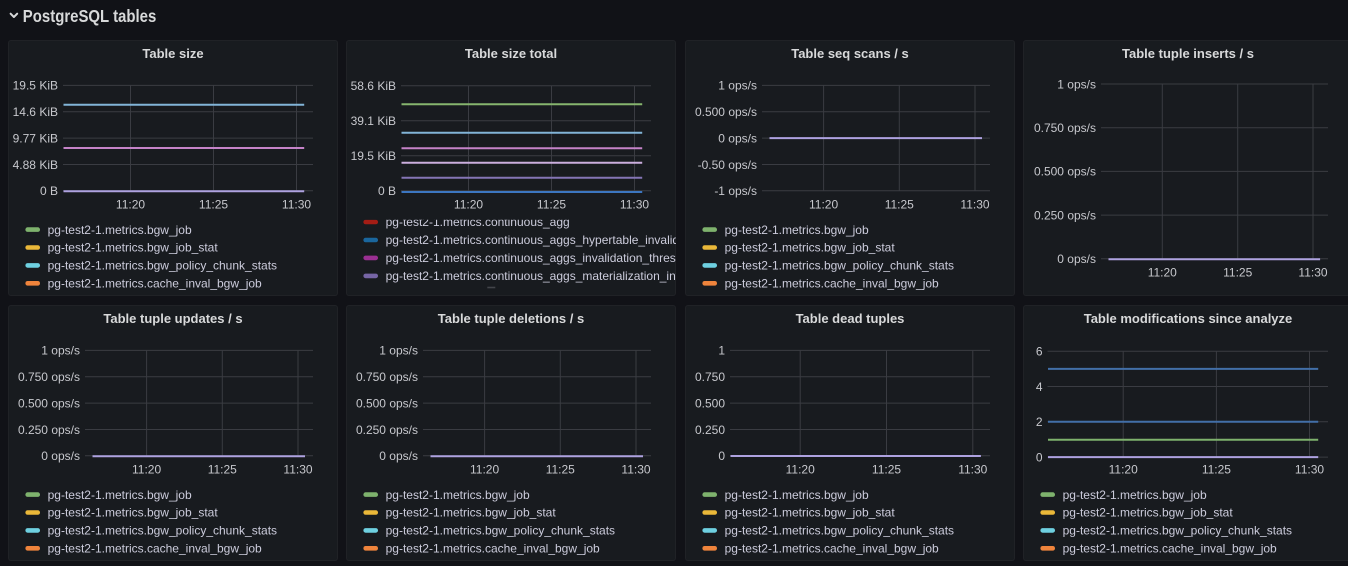 The height and width of the screenshot is (566, 1348). I want to click on svg-text: Table size, so click(172, 53).